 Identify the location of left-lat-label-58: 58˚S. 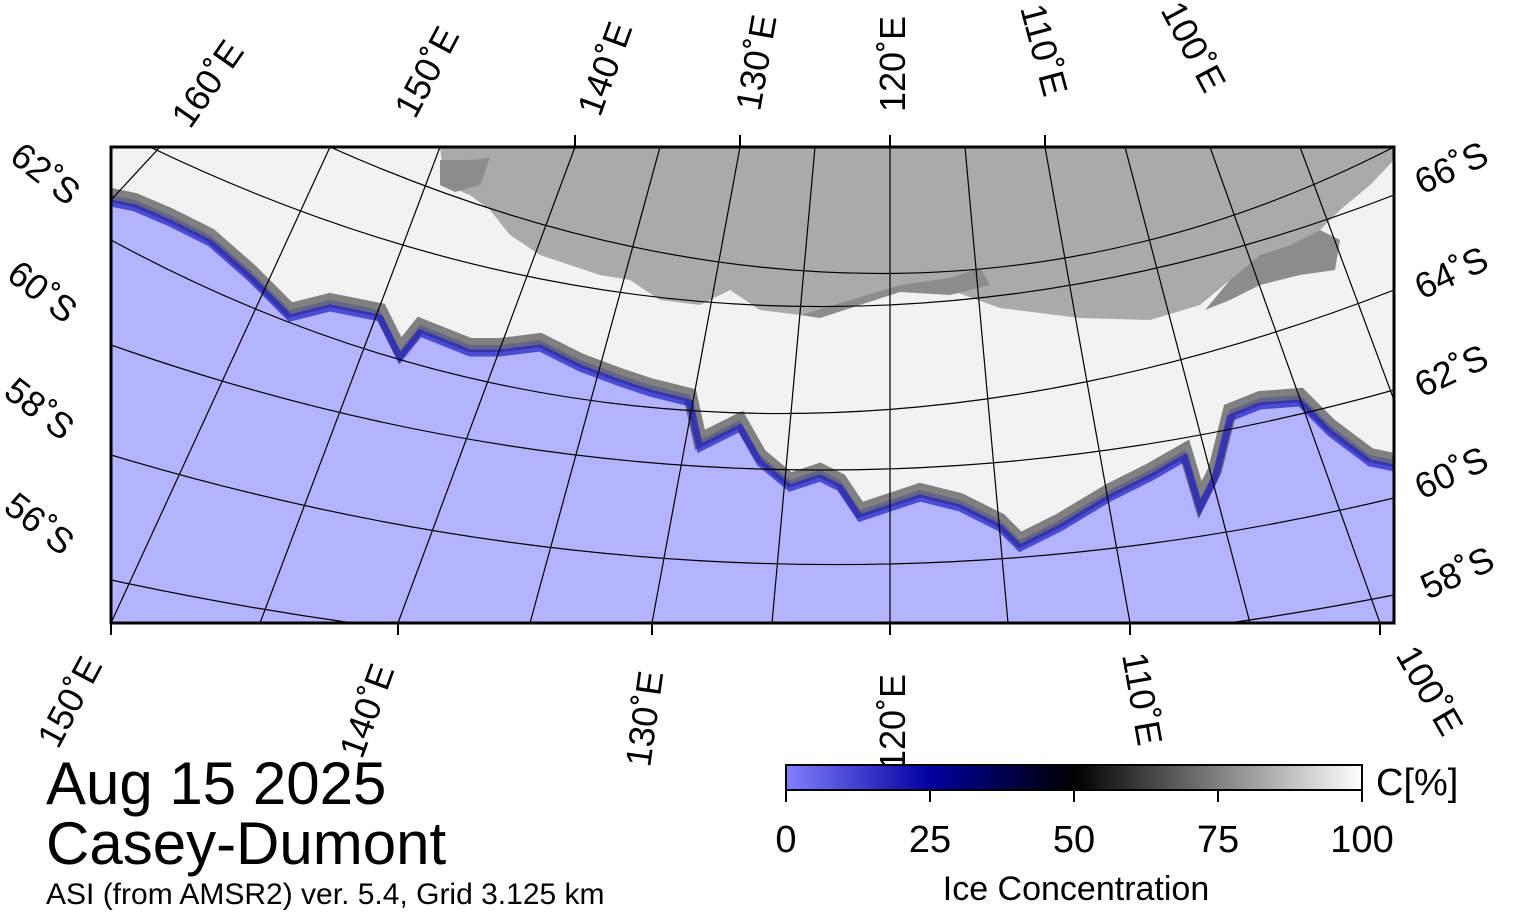
(41, 408).